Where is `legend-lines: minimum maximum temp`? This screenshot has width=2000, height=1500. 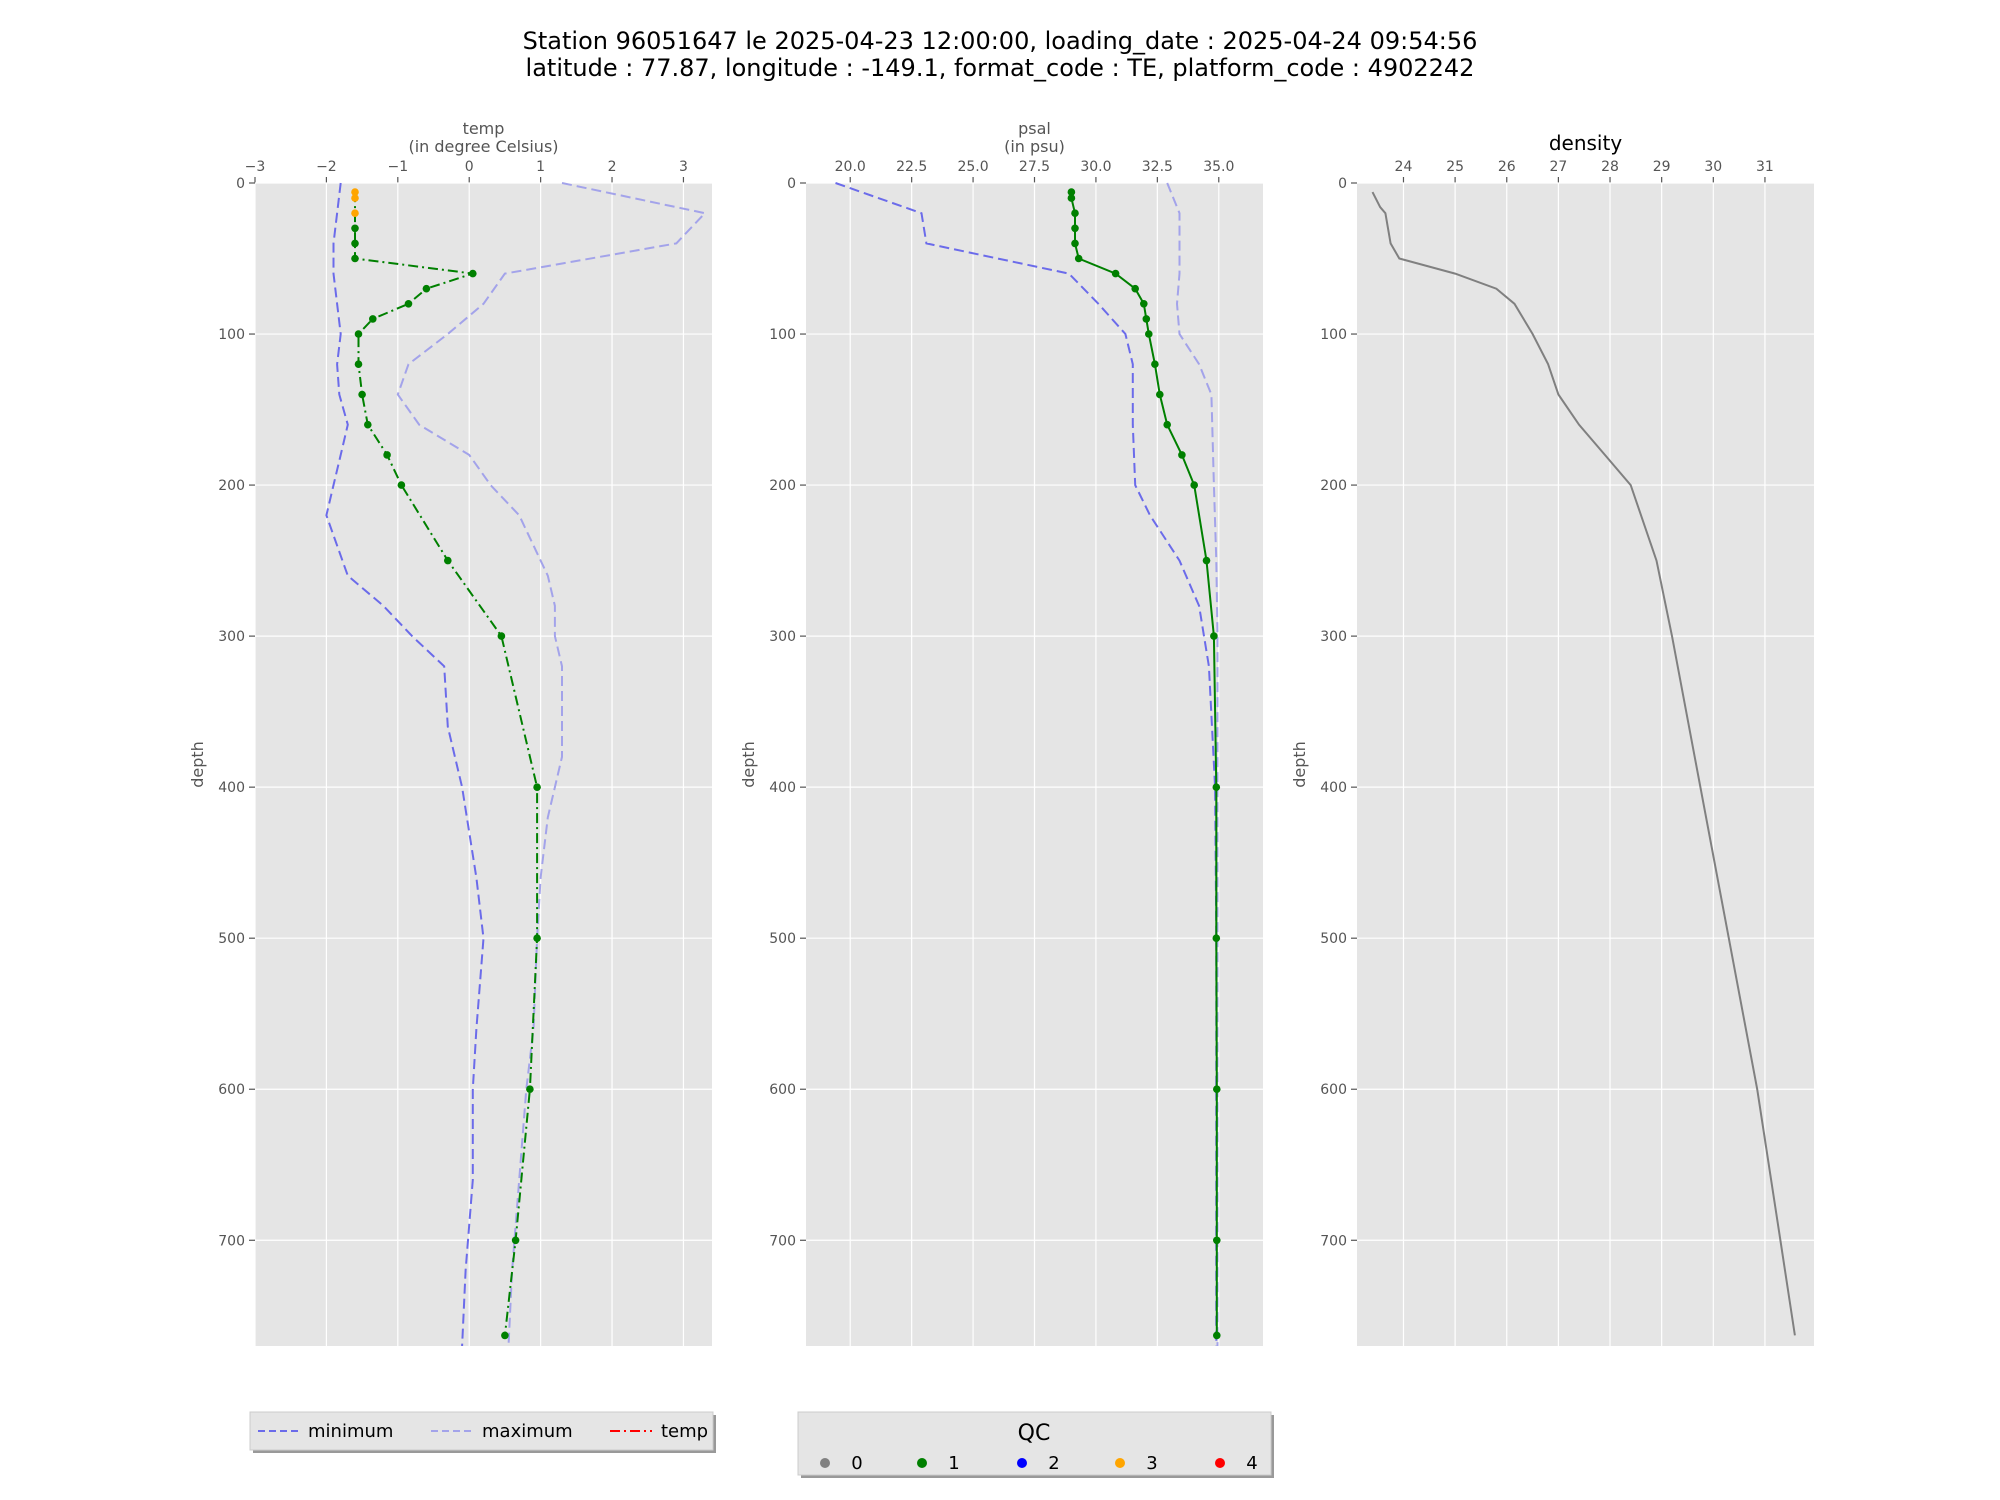 legend-lines: minimum maximum temp is located at coordinates (482, 1432).